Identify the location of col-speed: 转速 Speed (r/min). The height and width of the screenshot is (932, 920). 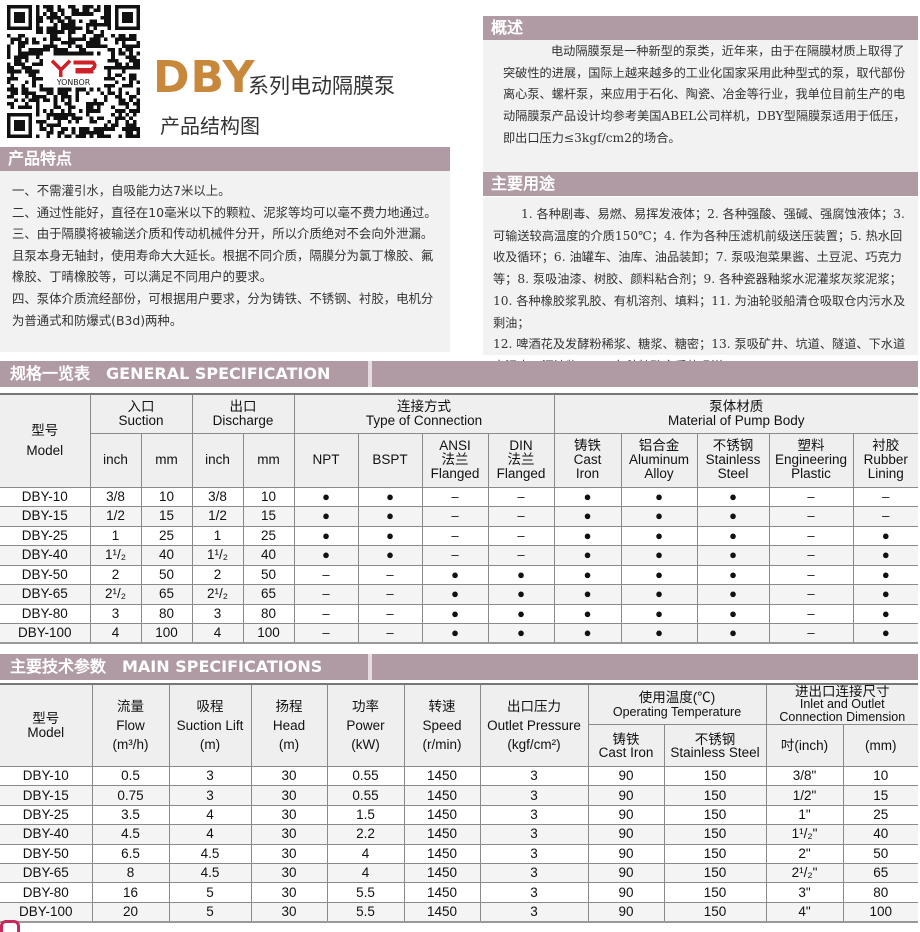
(442, 725).